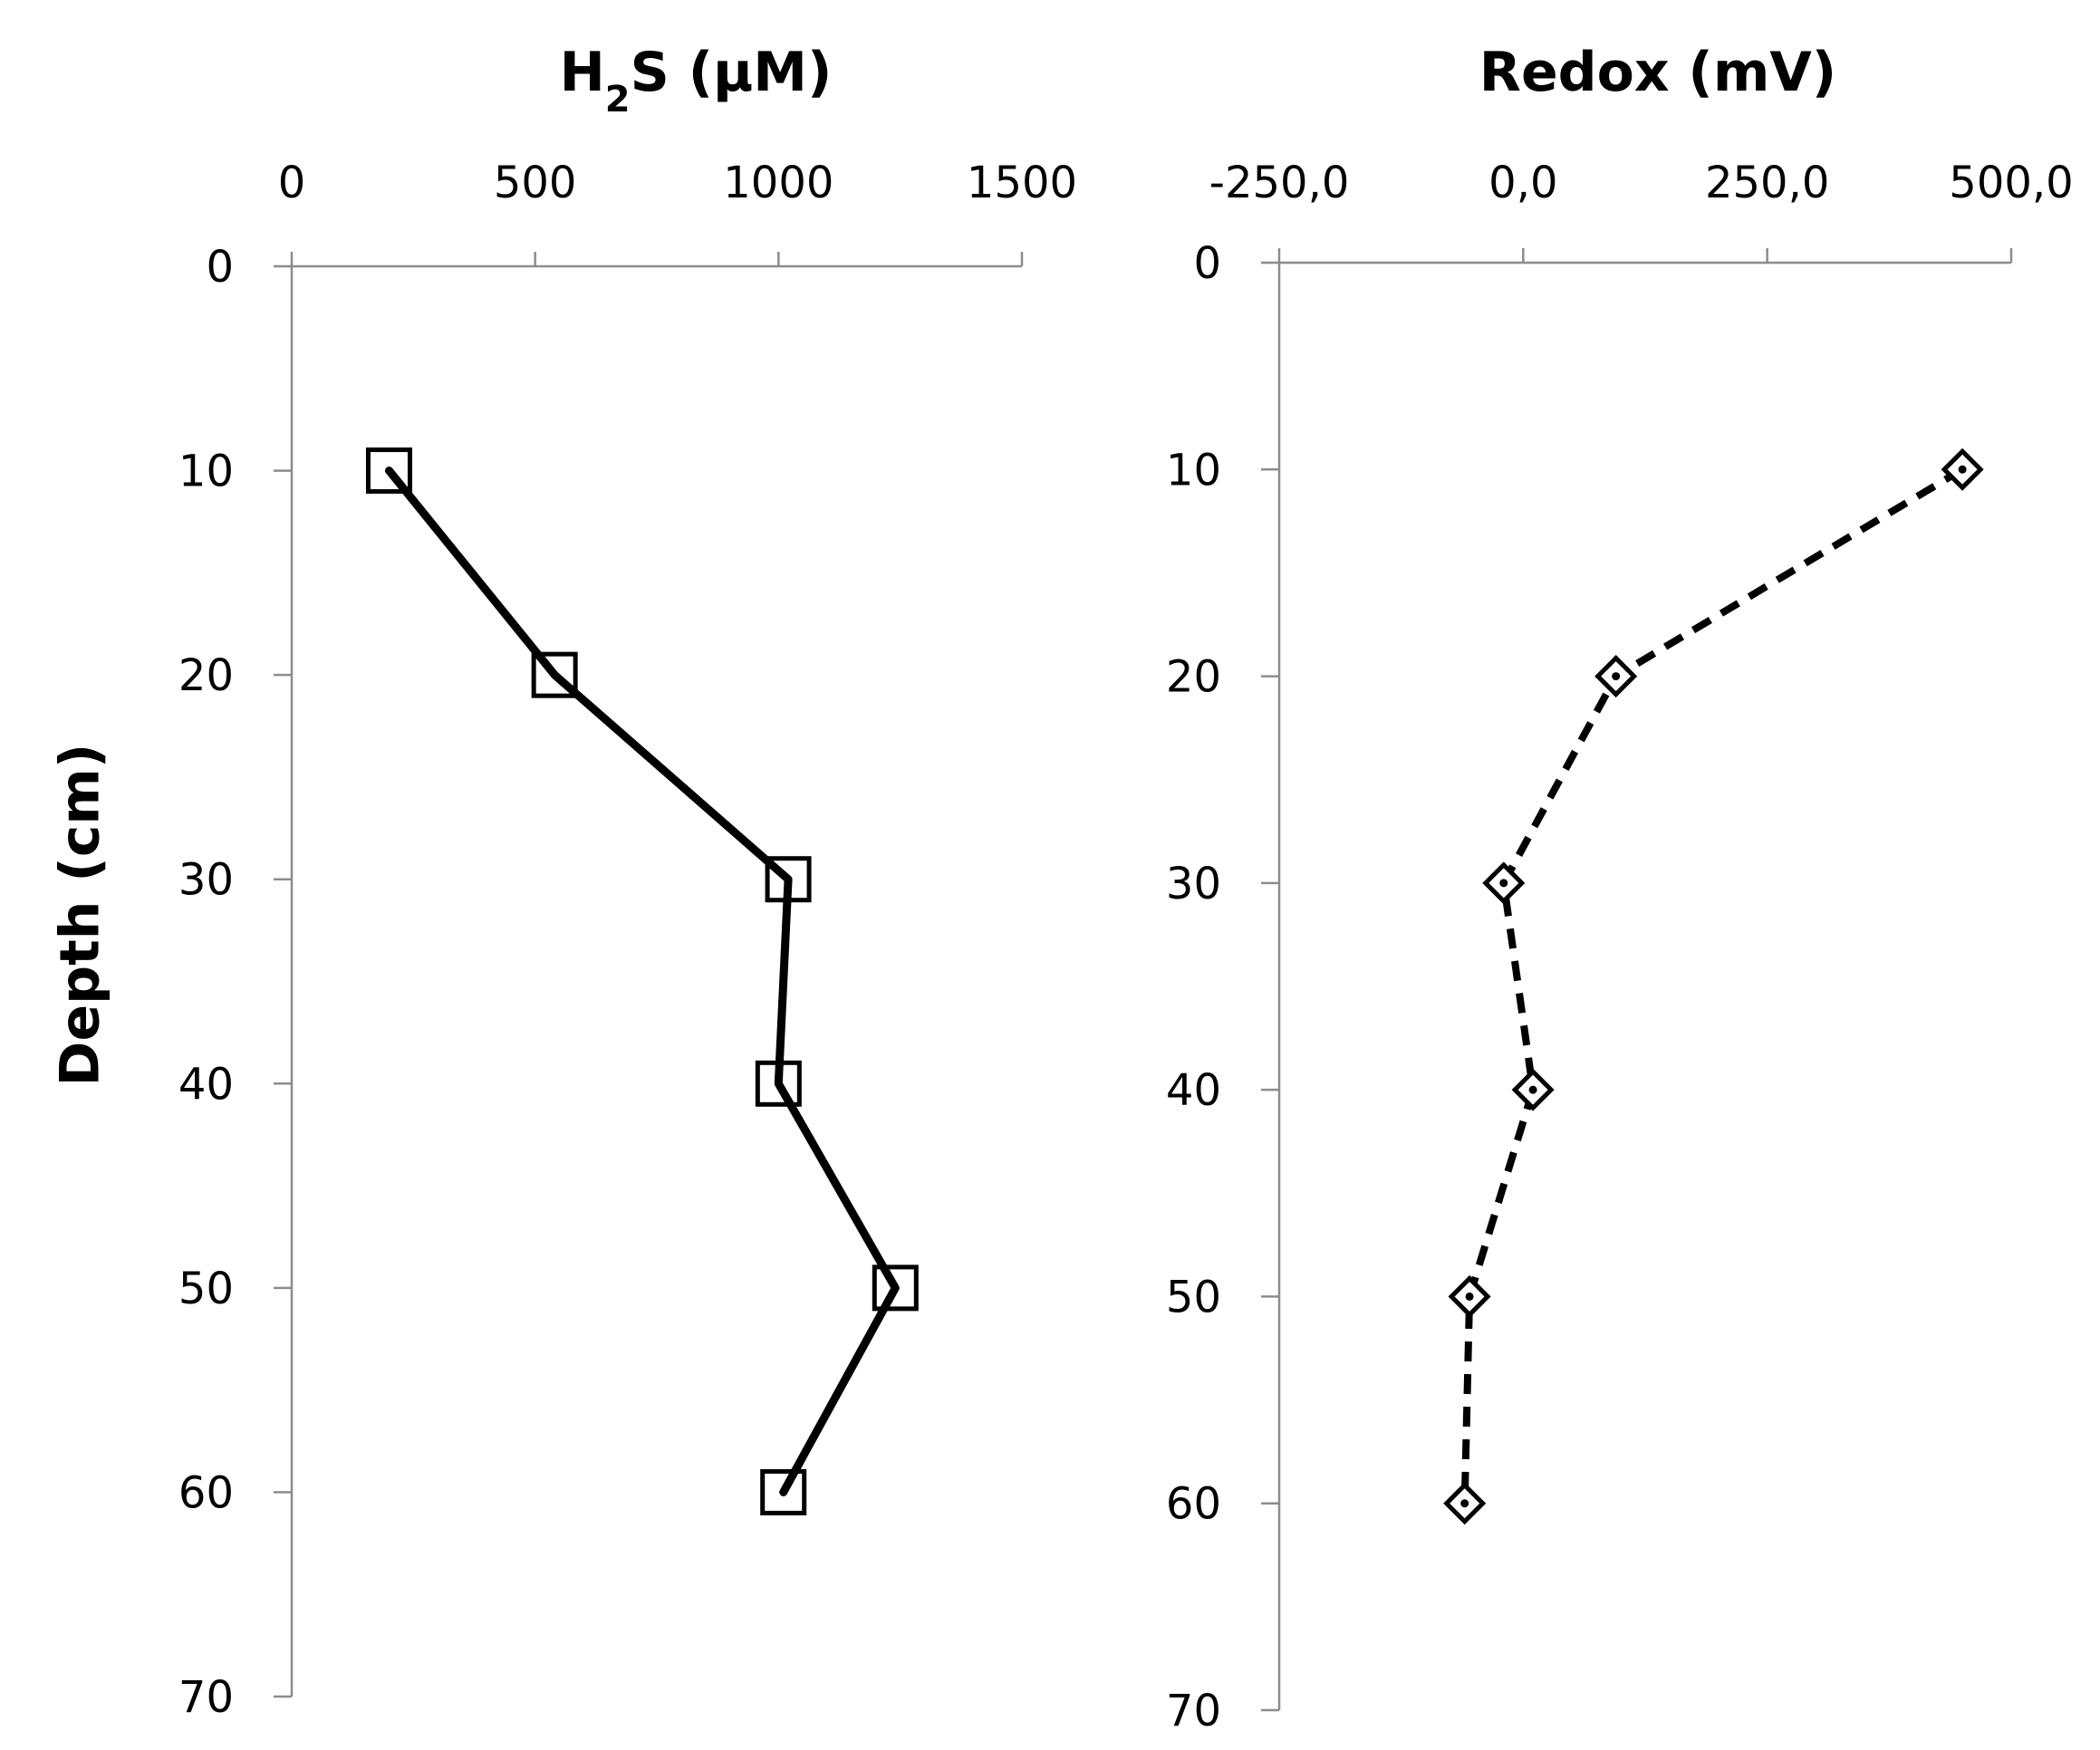 The width and height of the screenshot is (2100, 1750). What do you see at coordinates (206, 472) in the screenshot?
I see `h2s-y-tick-label: 10` at bounding box center [206, 472].